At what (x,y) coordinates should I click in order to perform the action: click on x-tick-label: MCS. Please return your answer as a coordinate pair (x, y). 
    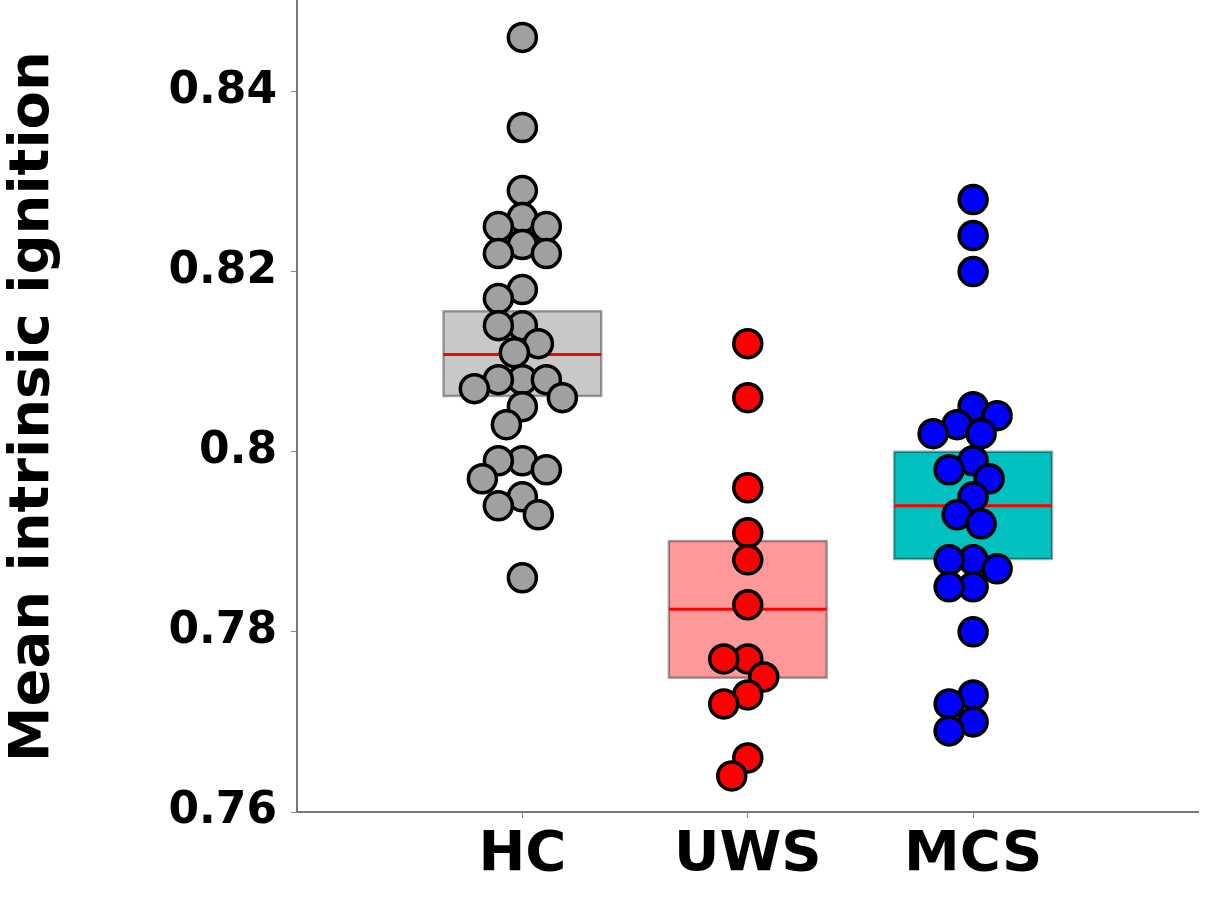
    Looking at the image, I should click on (973, 851).